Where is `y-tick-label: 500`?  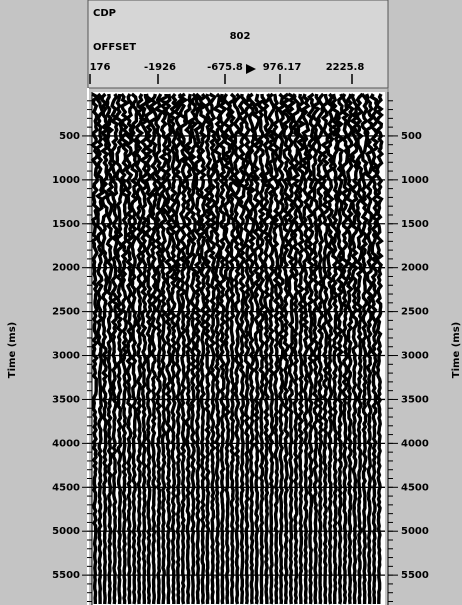
y-tick-label: 500 is located at coordinates (69, 136).